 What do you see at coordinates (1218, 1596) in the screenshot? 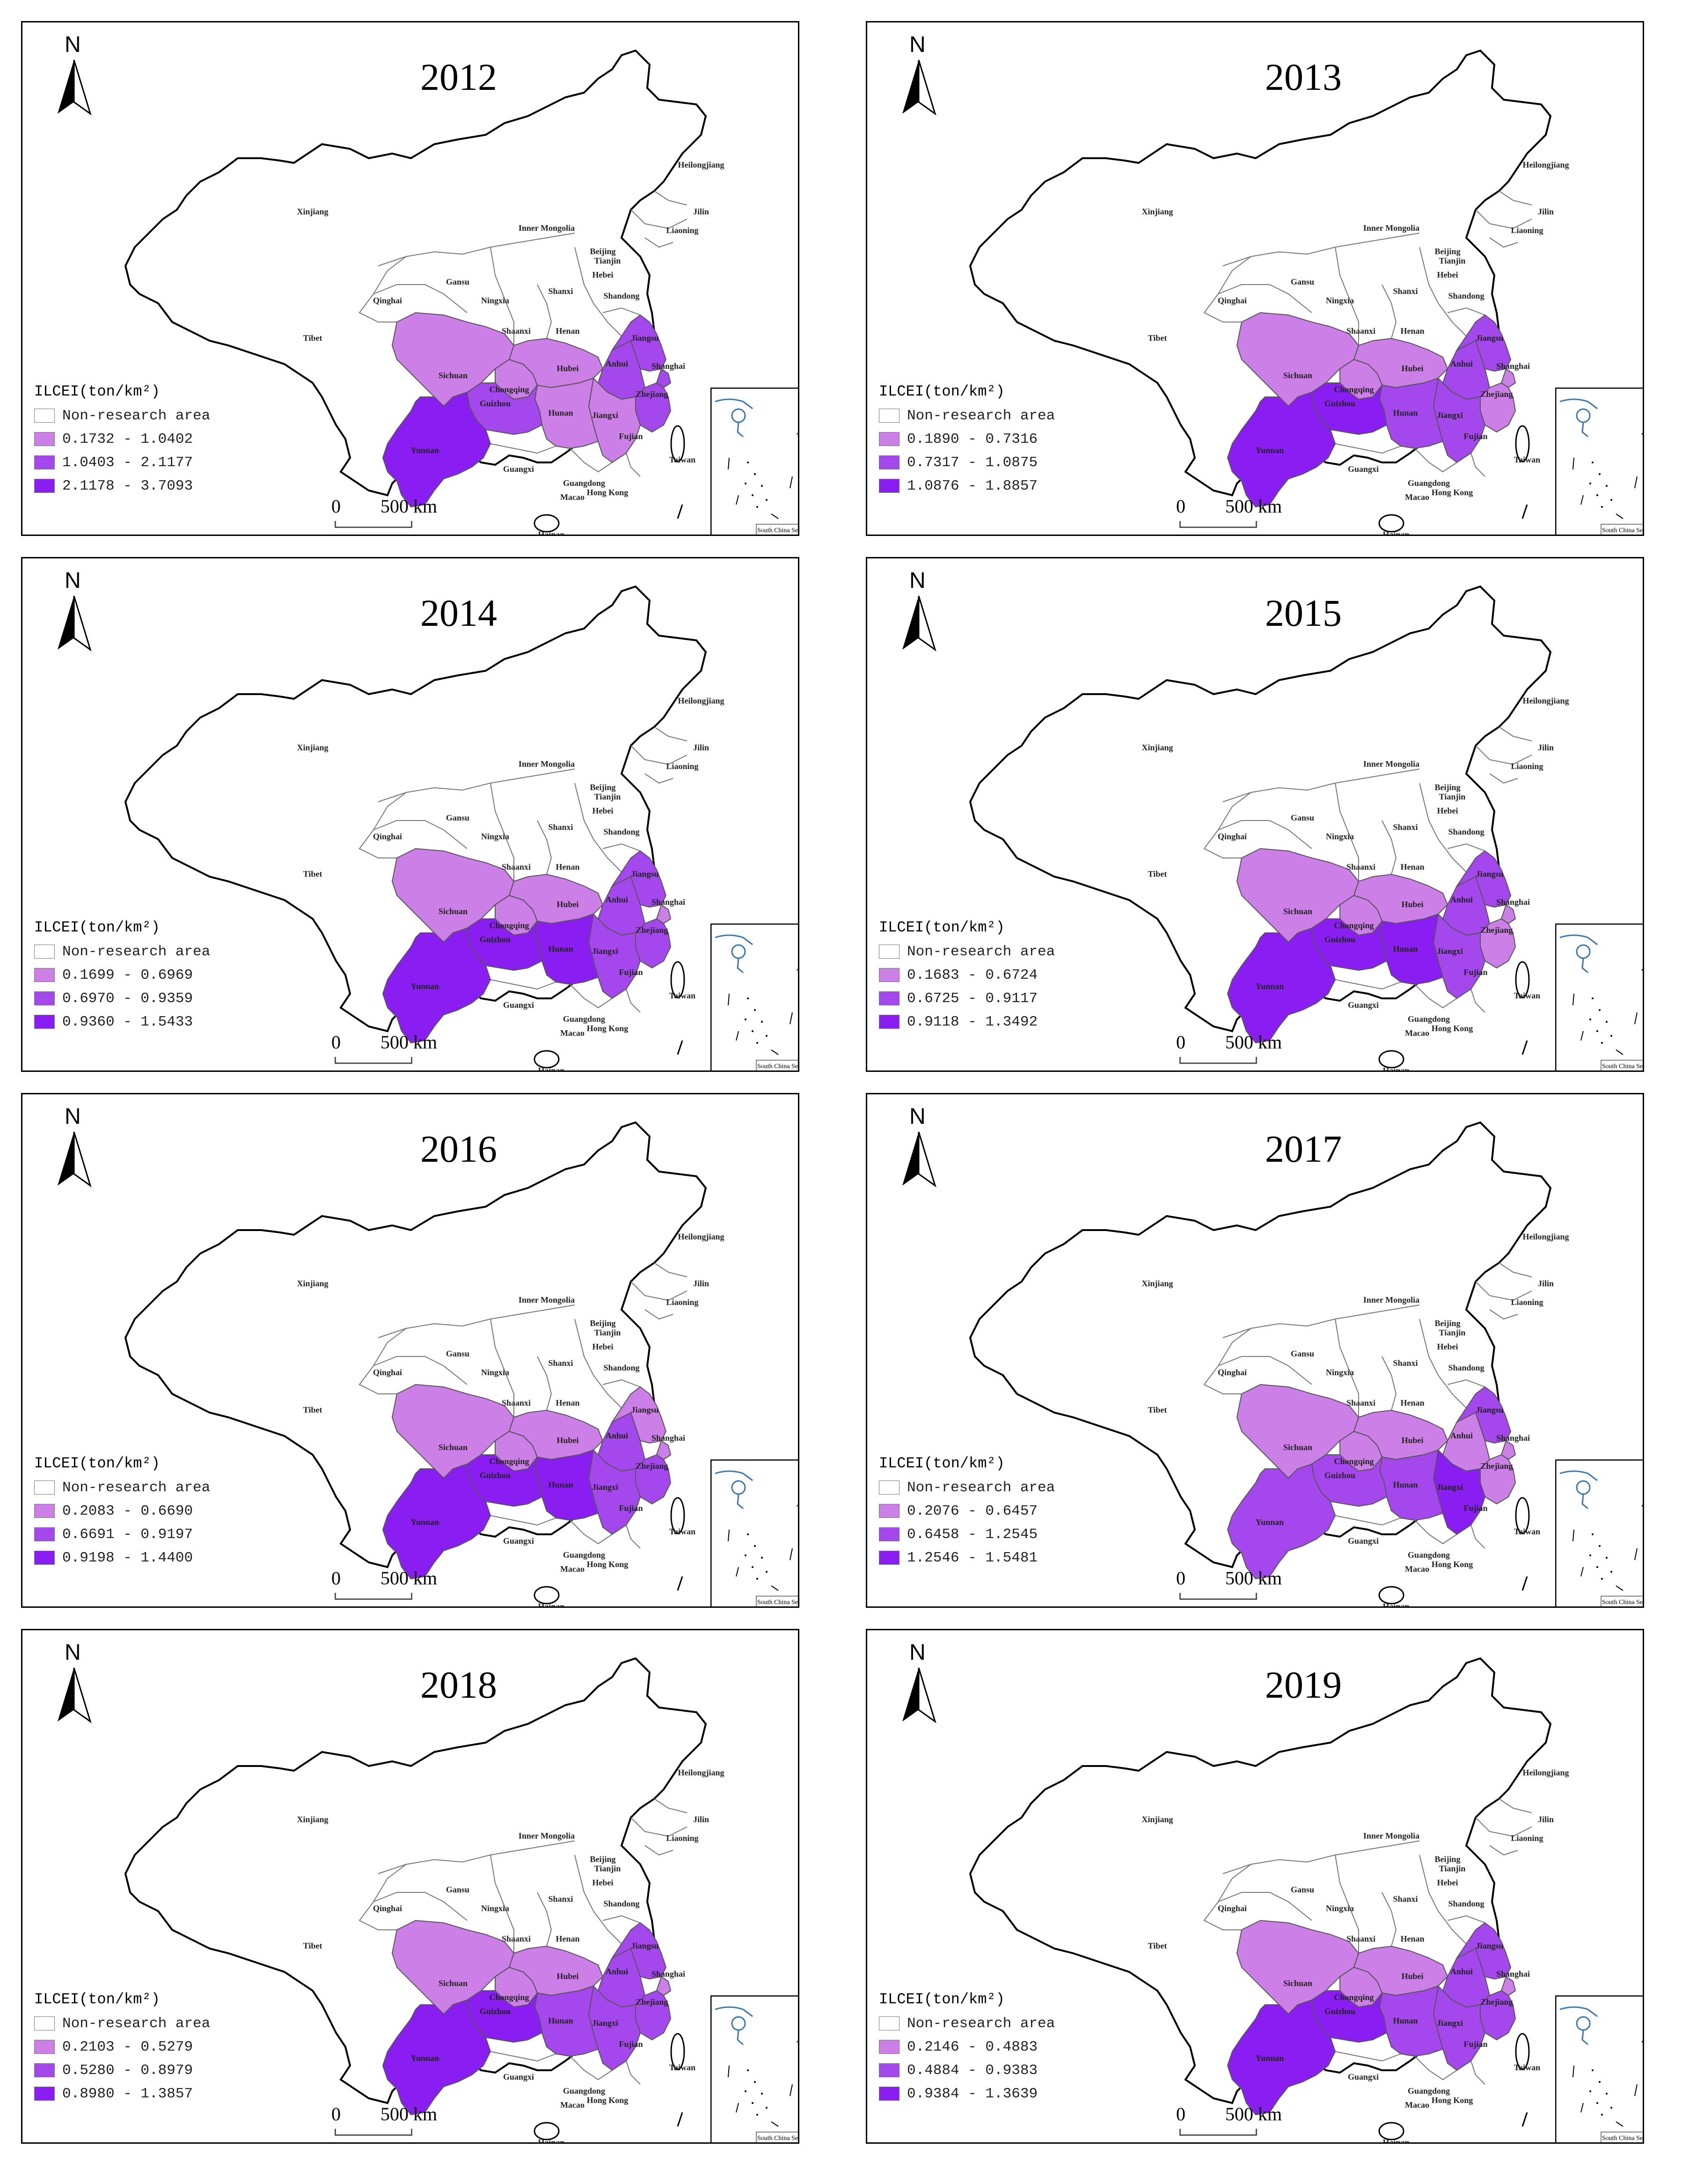
I see `scale-bar-line` at bounding box center [1218, 1596].